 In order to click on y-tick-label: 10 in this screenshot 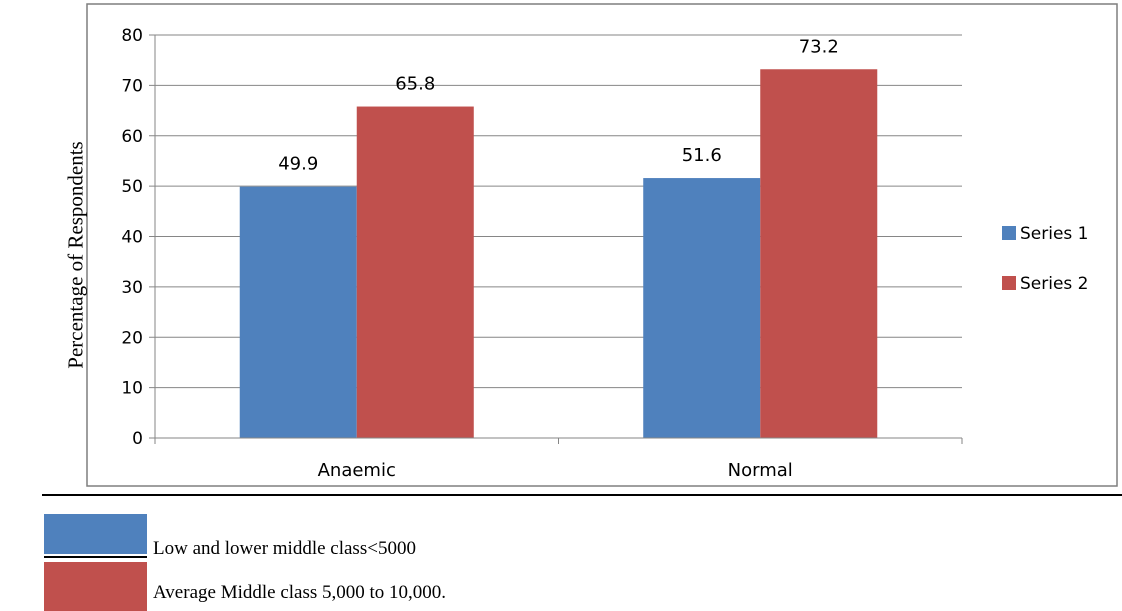, I will do `click(132, 389)`.